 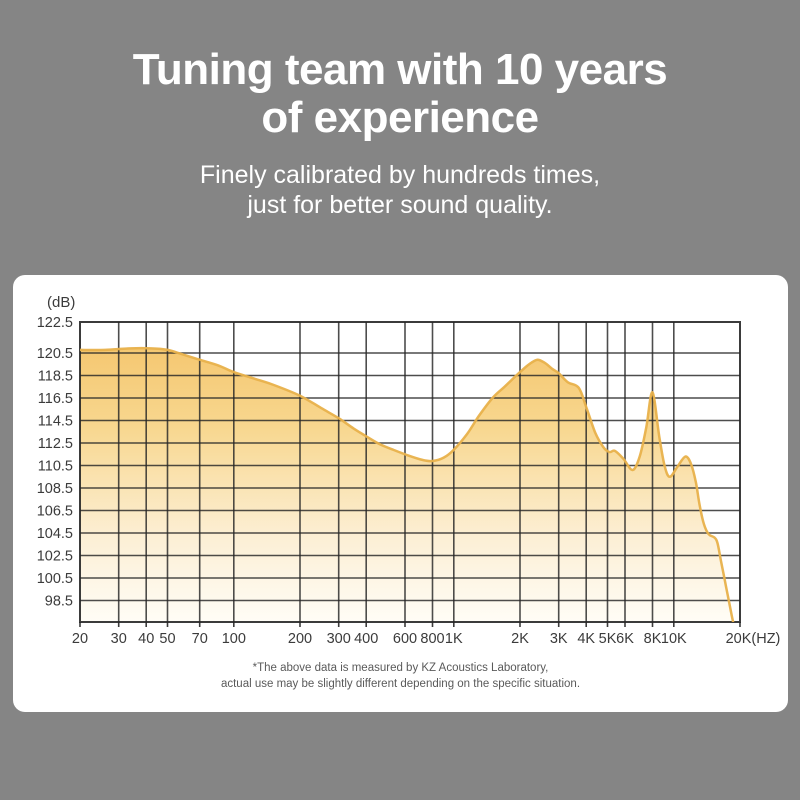 I want to click on page-title-line1: Tuning team with 10 years, so click(x=400, y=69).